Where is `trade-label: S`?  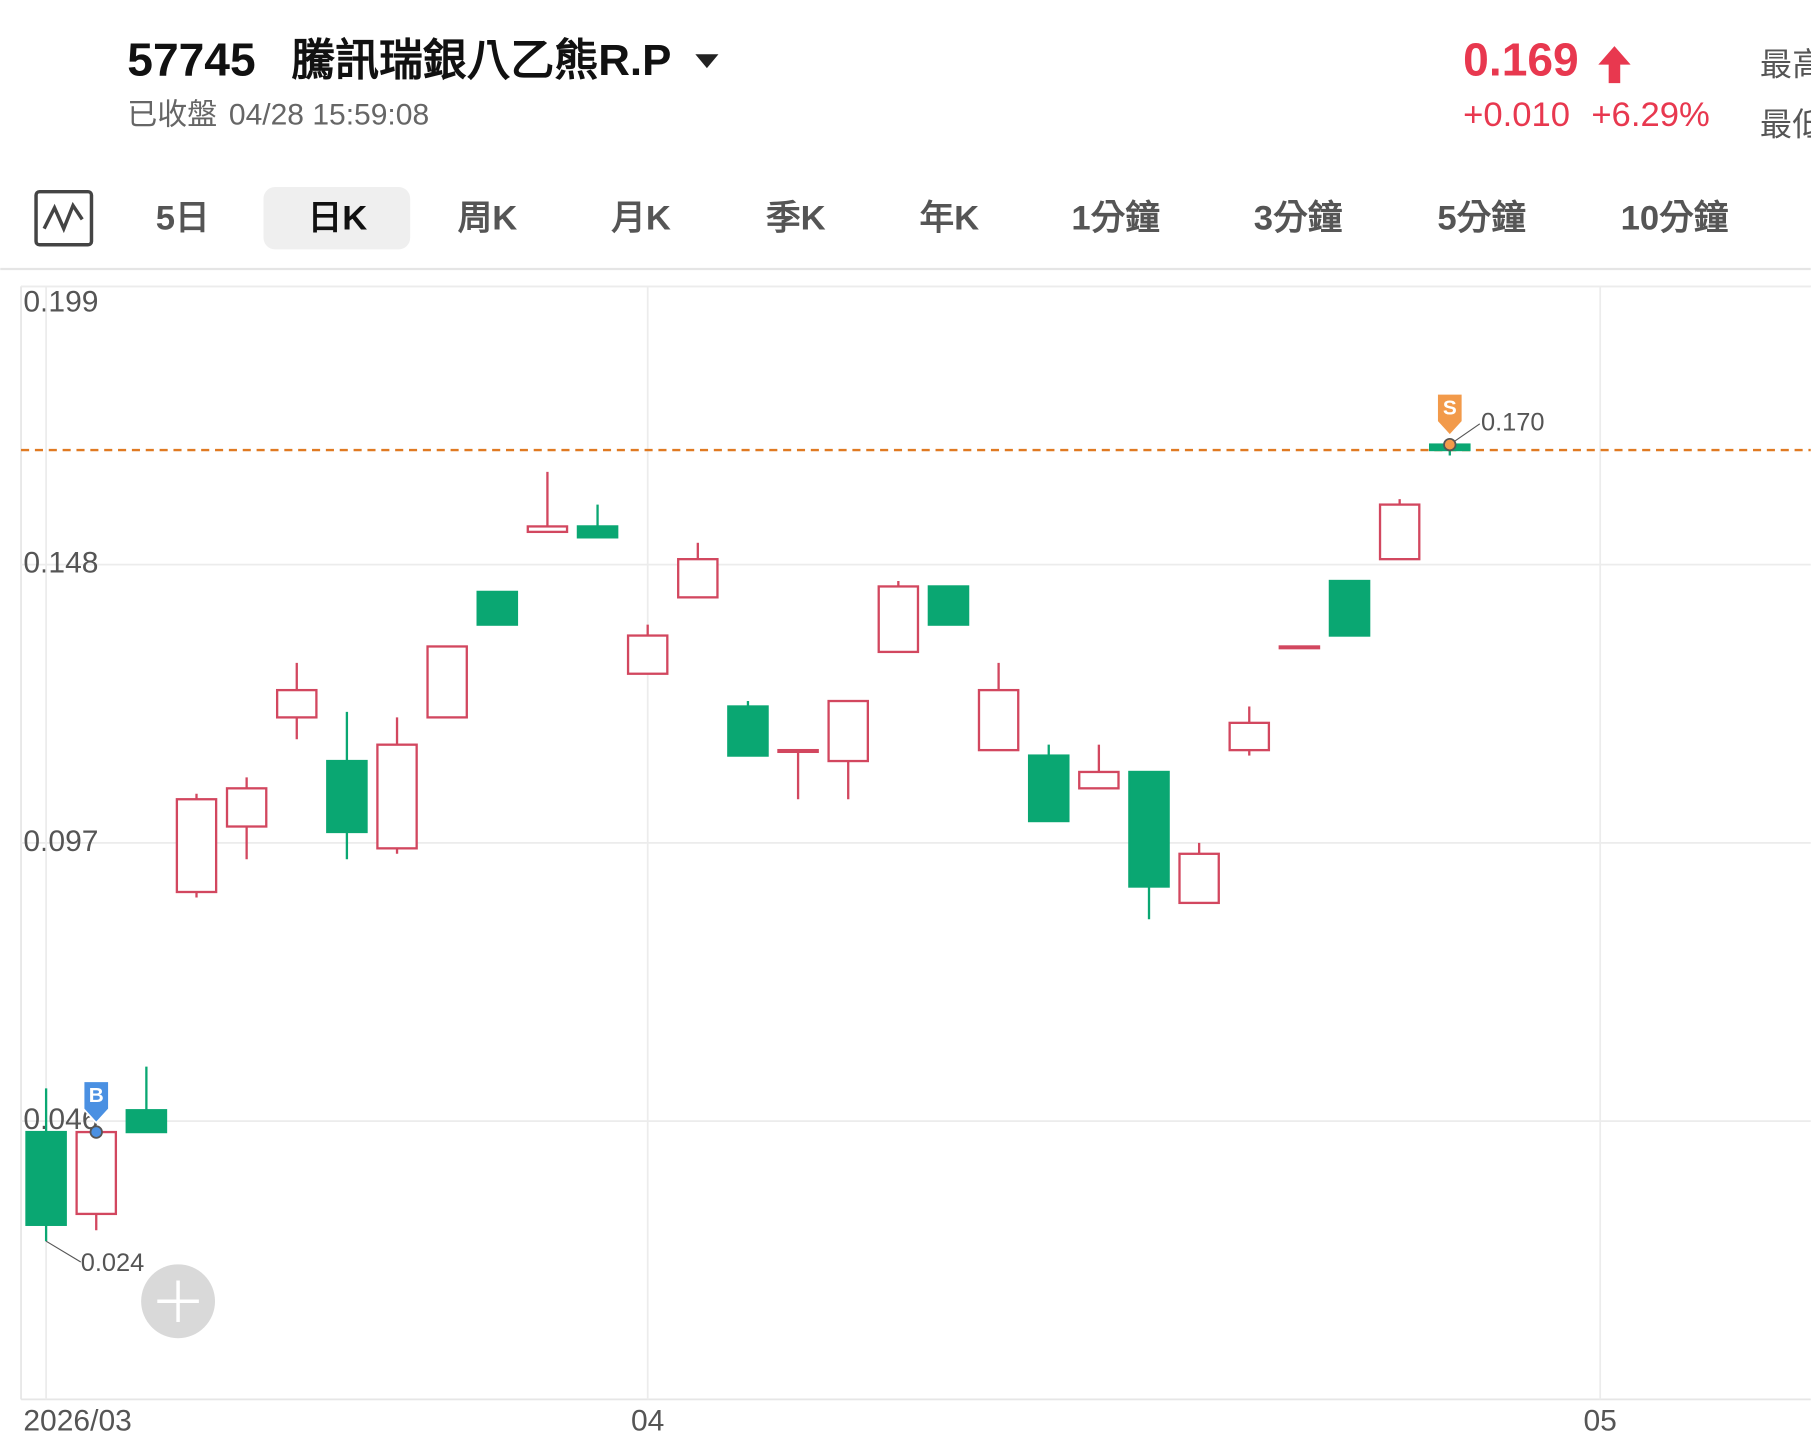 trade-label: S is located at coordinates (1450, 407).